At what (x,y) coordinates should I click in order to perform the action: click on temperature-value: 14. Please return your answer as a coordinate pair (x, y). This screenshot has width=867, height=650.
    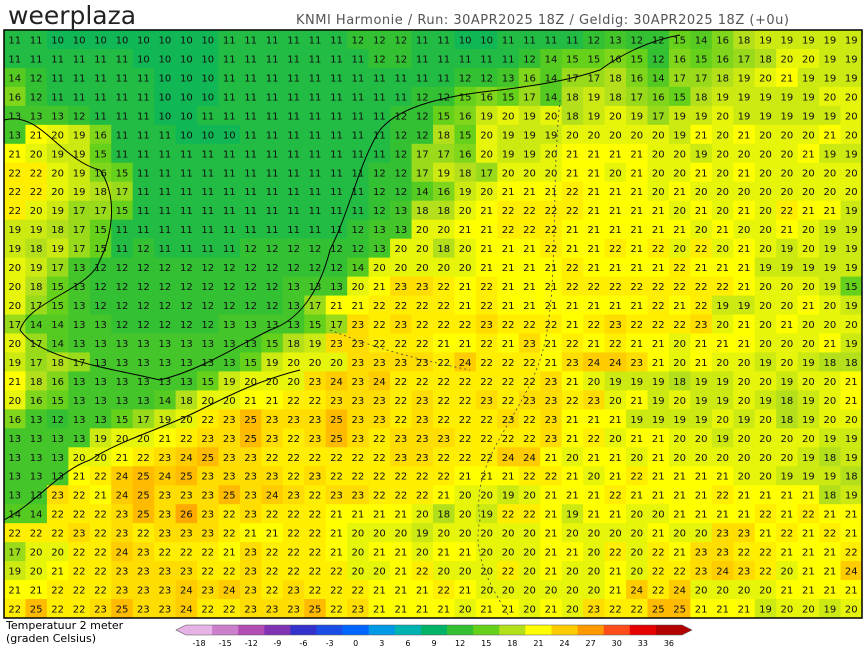
    Looking at the image, I should click on (701, 40).